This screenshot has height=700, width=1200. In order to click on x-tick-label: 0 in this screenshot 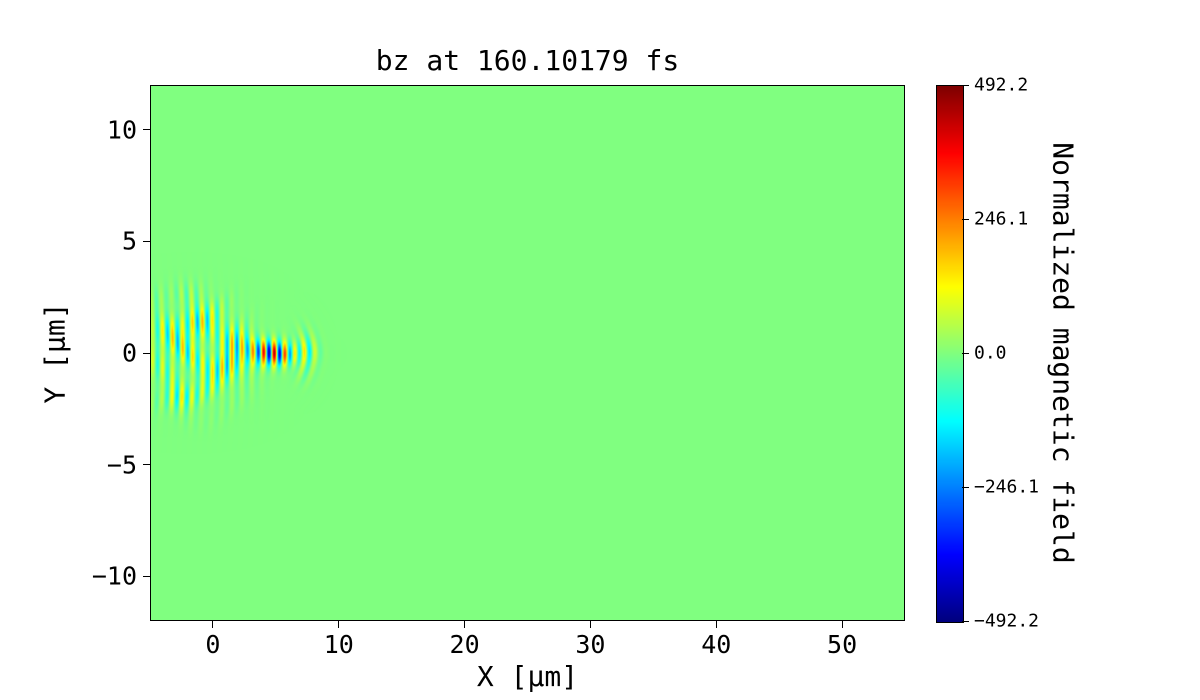, I will do `click(213, 644)`.